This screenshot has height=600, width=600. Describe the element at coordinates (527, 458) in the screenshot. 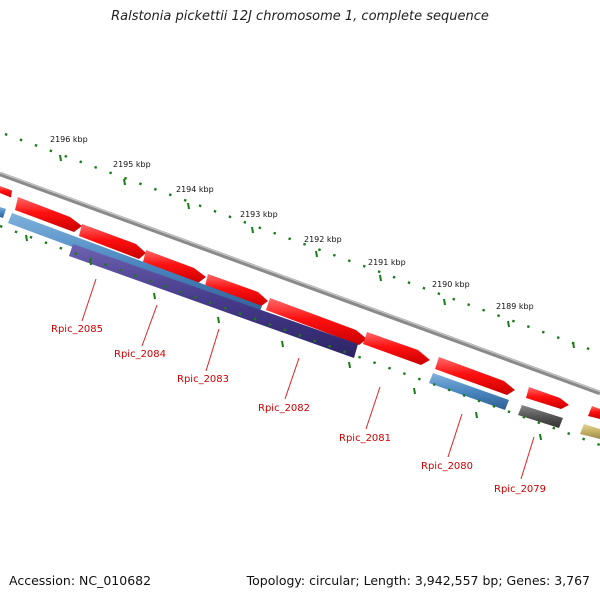

I see `label-line-rpic-2079` at that location.